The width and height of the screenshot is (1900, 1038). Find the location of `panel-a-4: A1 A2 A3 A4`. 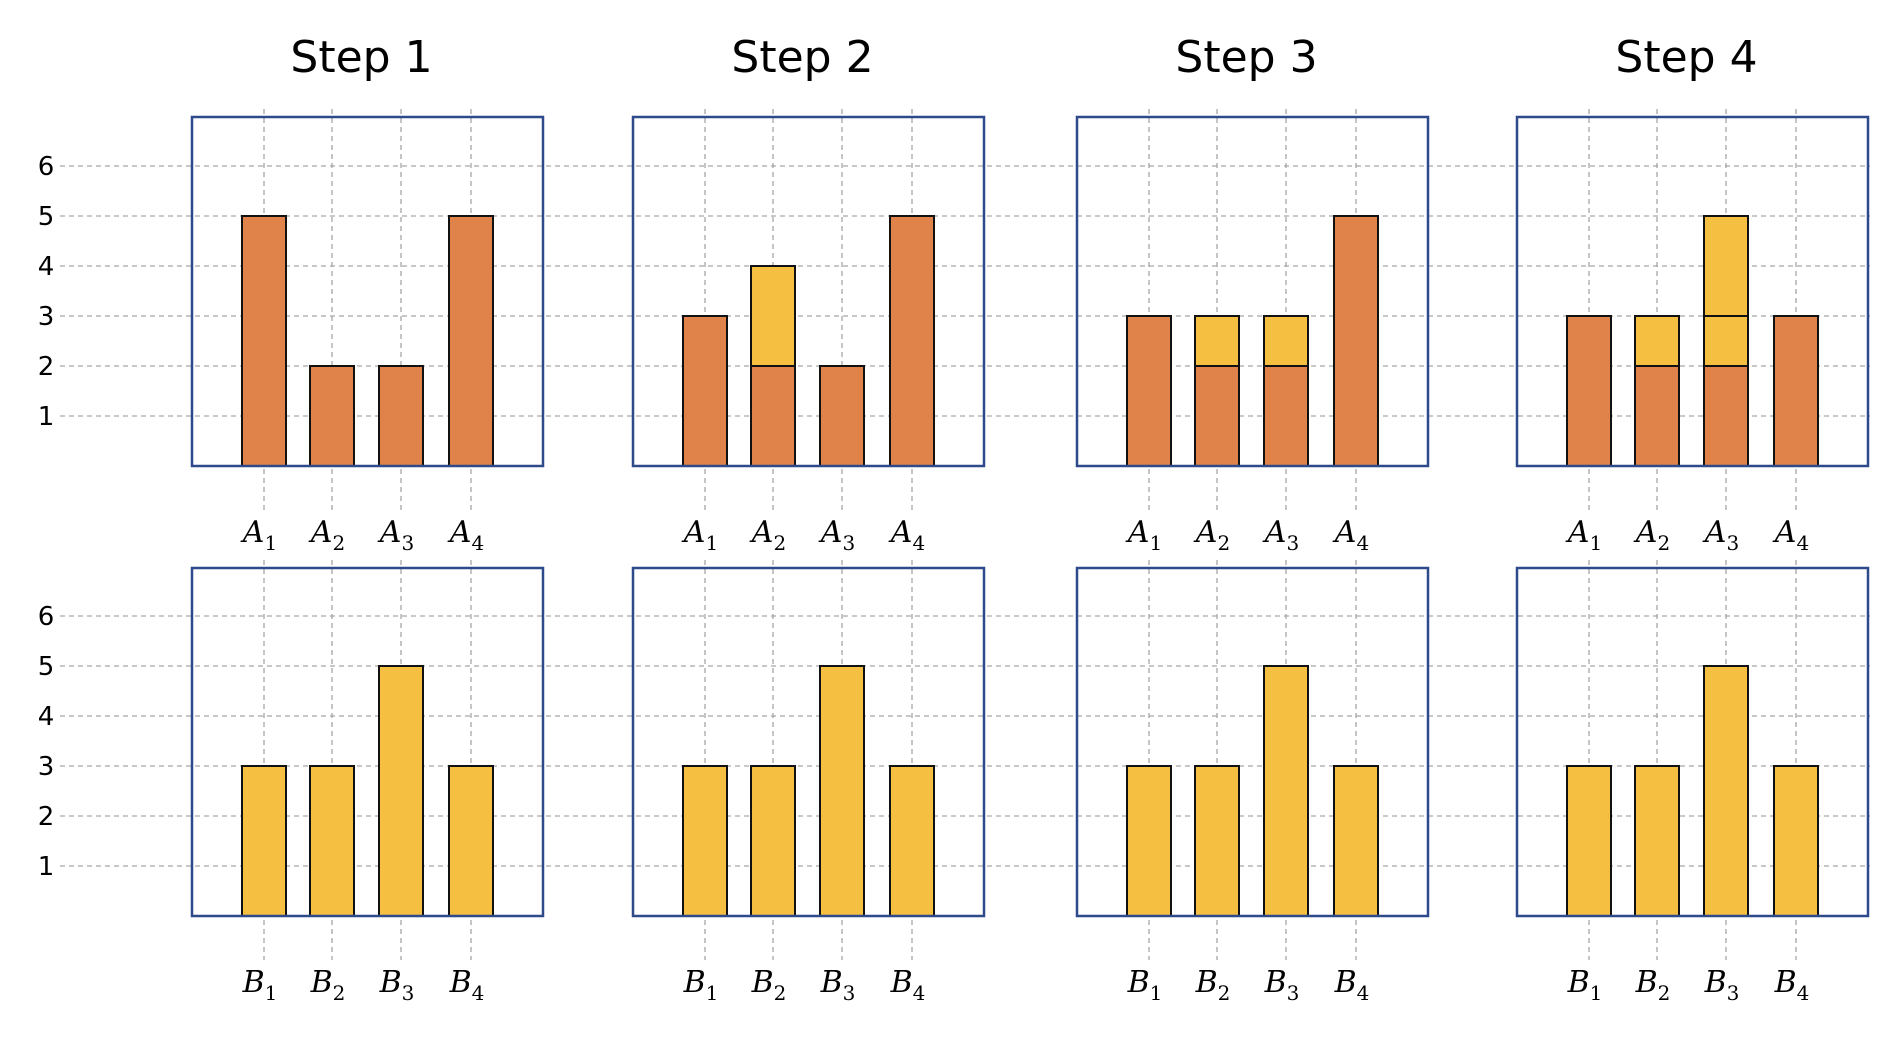

panel-a-4: A1 A2 A3 A4 is located at coordinates (1692, 332).